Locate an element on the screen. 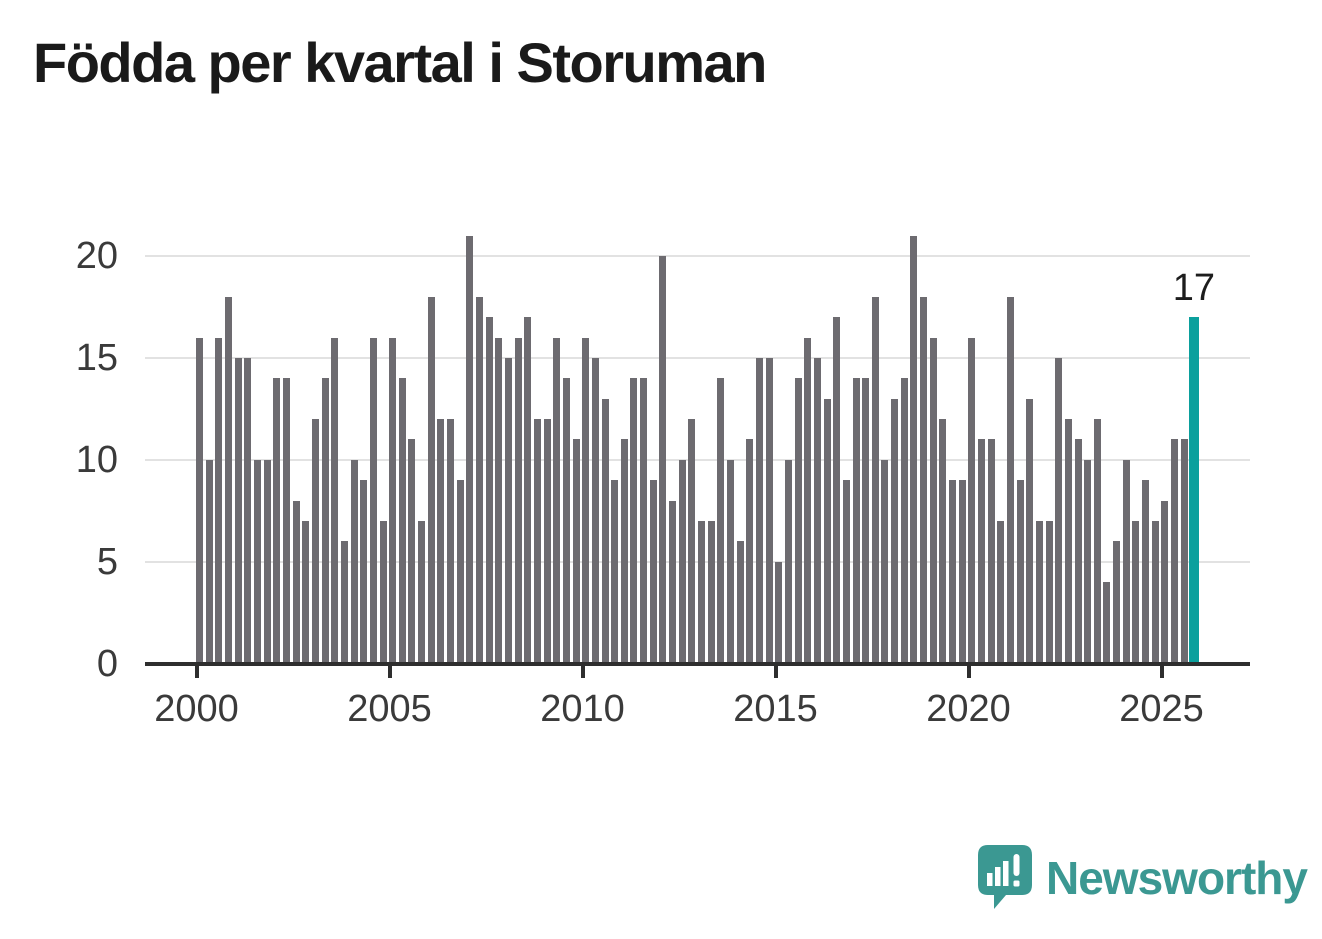 This screenshot has width=1322, height=939. bar-2017-q4 is located at coordinates (885, 561).